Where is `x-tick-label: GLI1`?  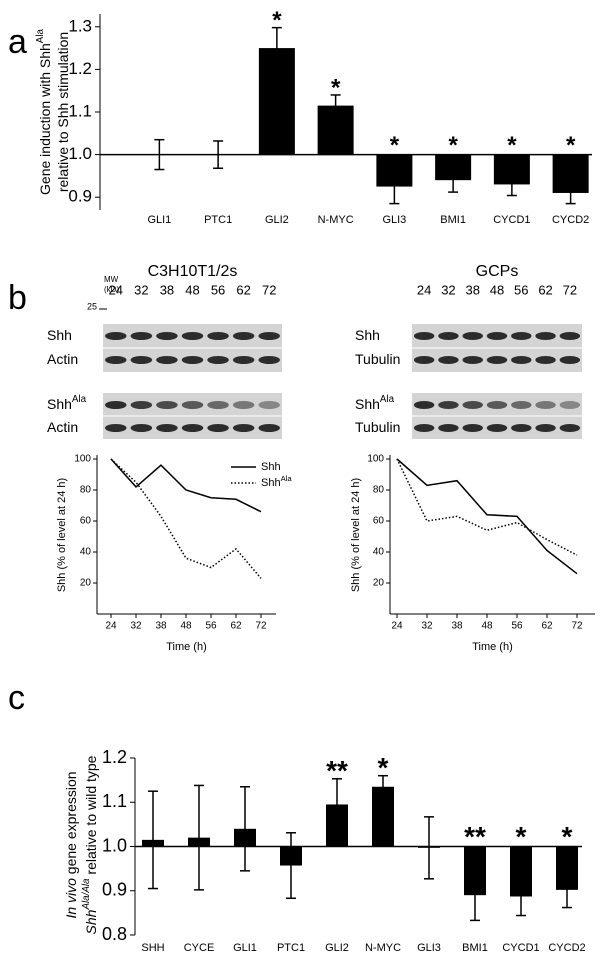
x-tick-label: GLI1 is located at coordinates (159, 220).